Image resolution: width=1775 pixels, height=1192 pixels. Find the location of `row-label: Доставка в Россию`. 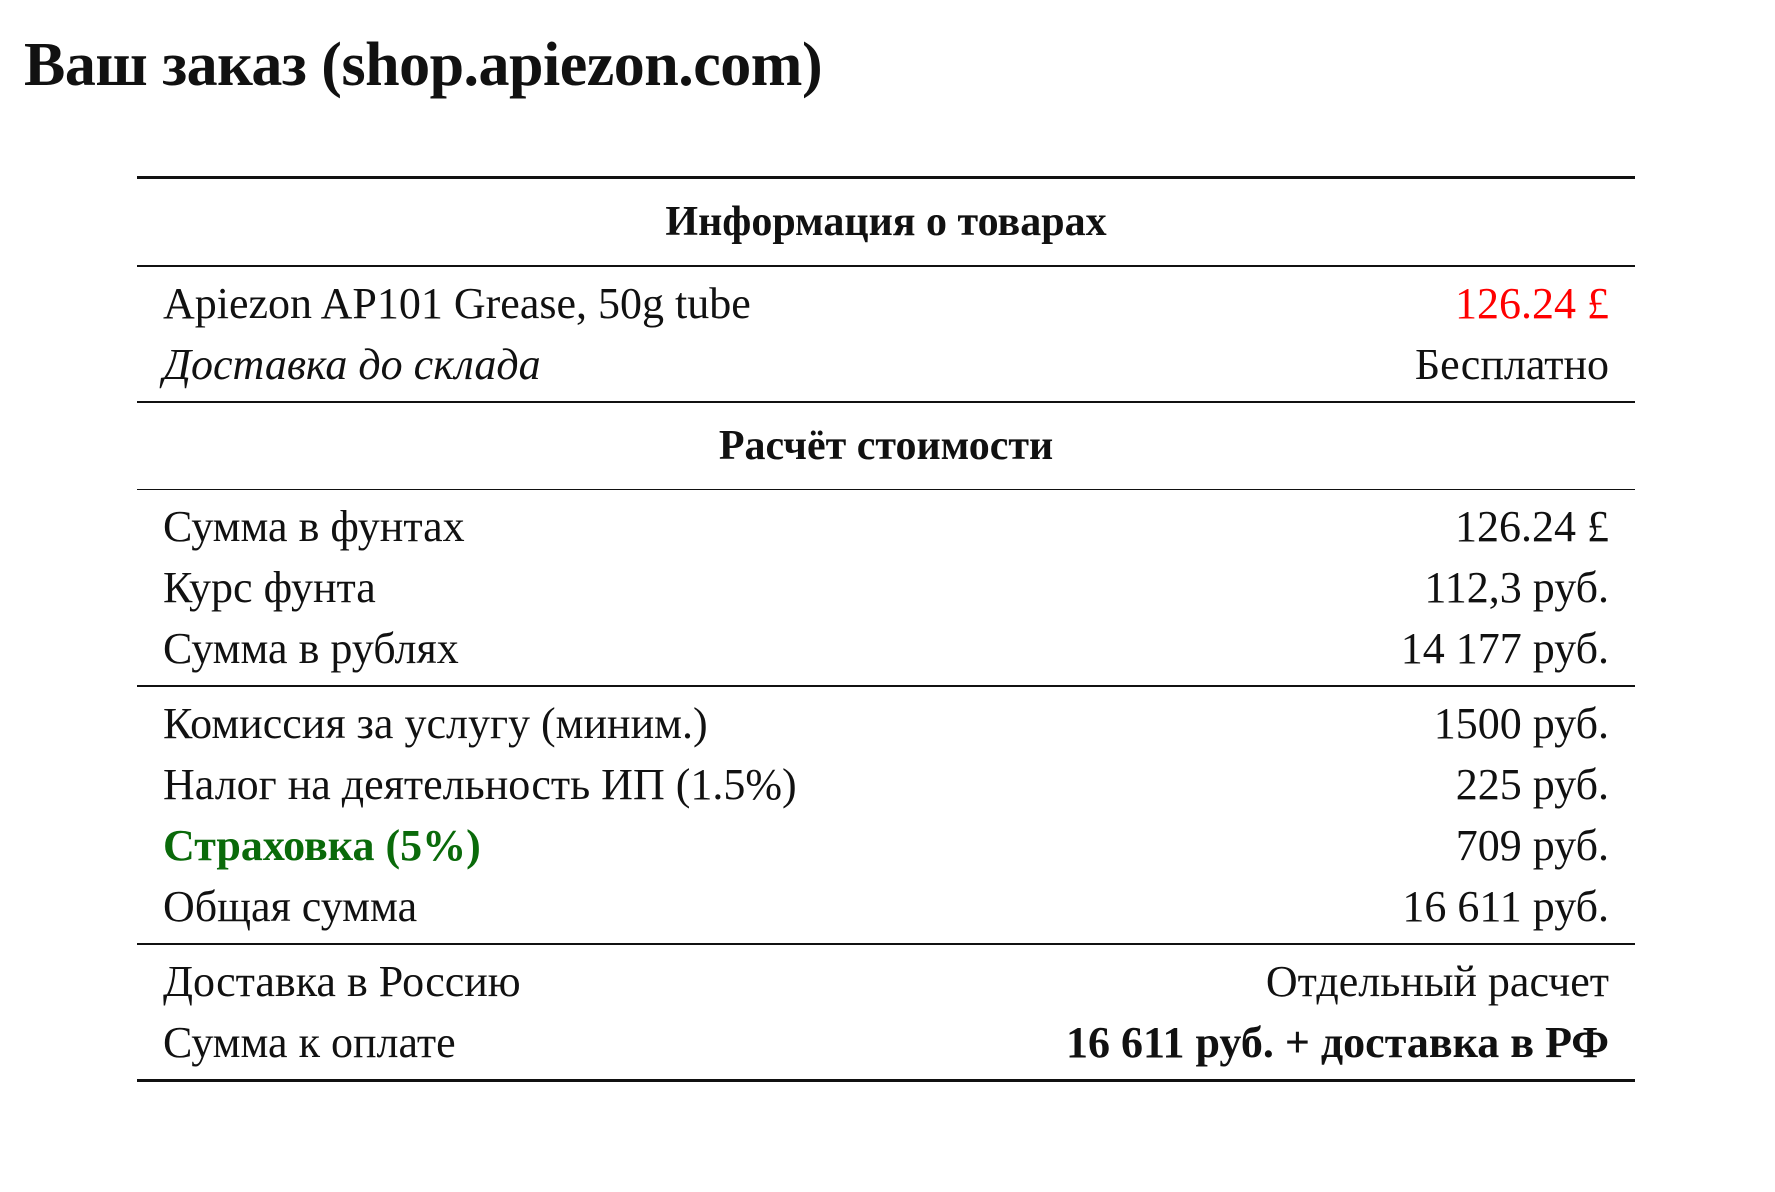

row-label: Доставка в Россию is located at coordinates (342, 981).